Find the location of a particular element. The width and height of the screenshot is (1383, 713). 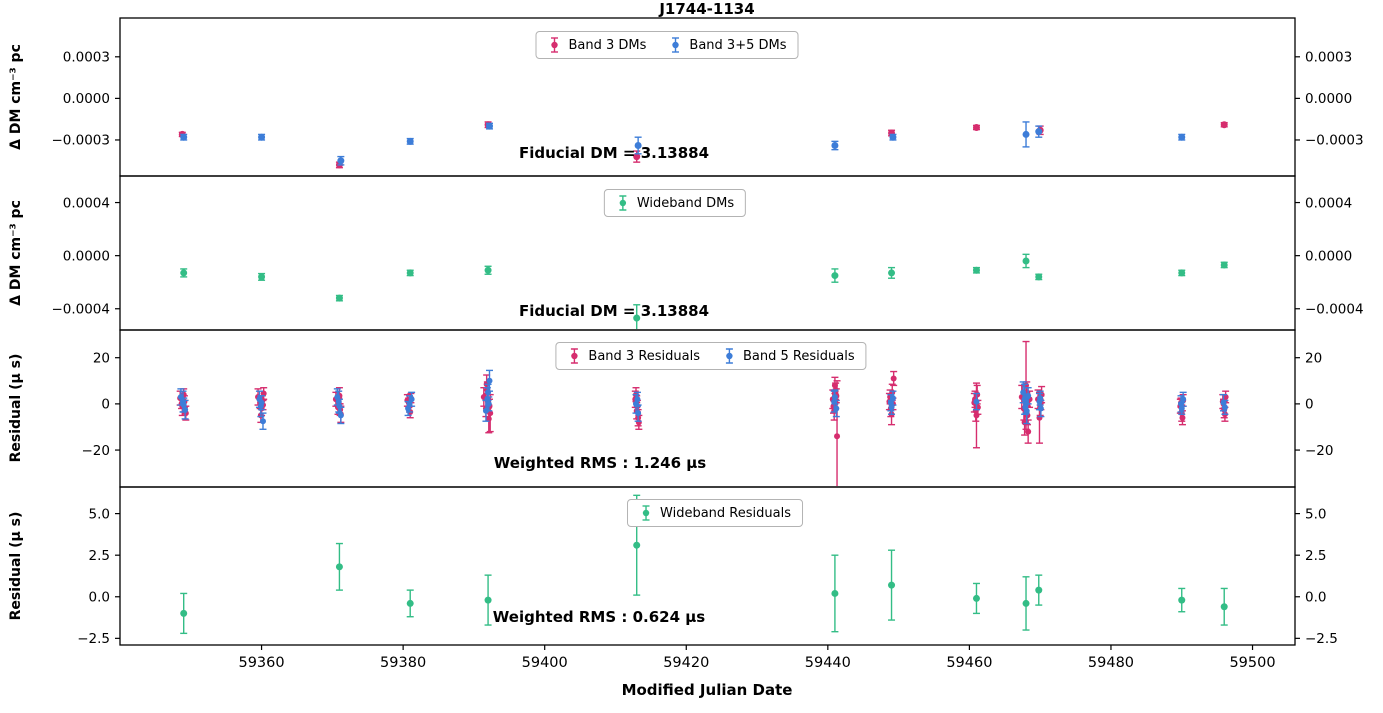

legend-entry: Wideband Residuals is located at coordinates (715, 513).